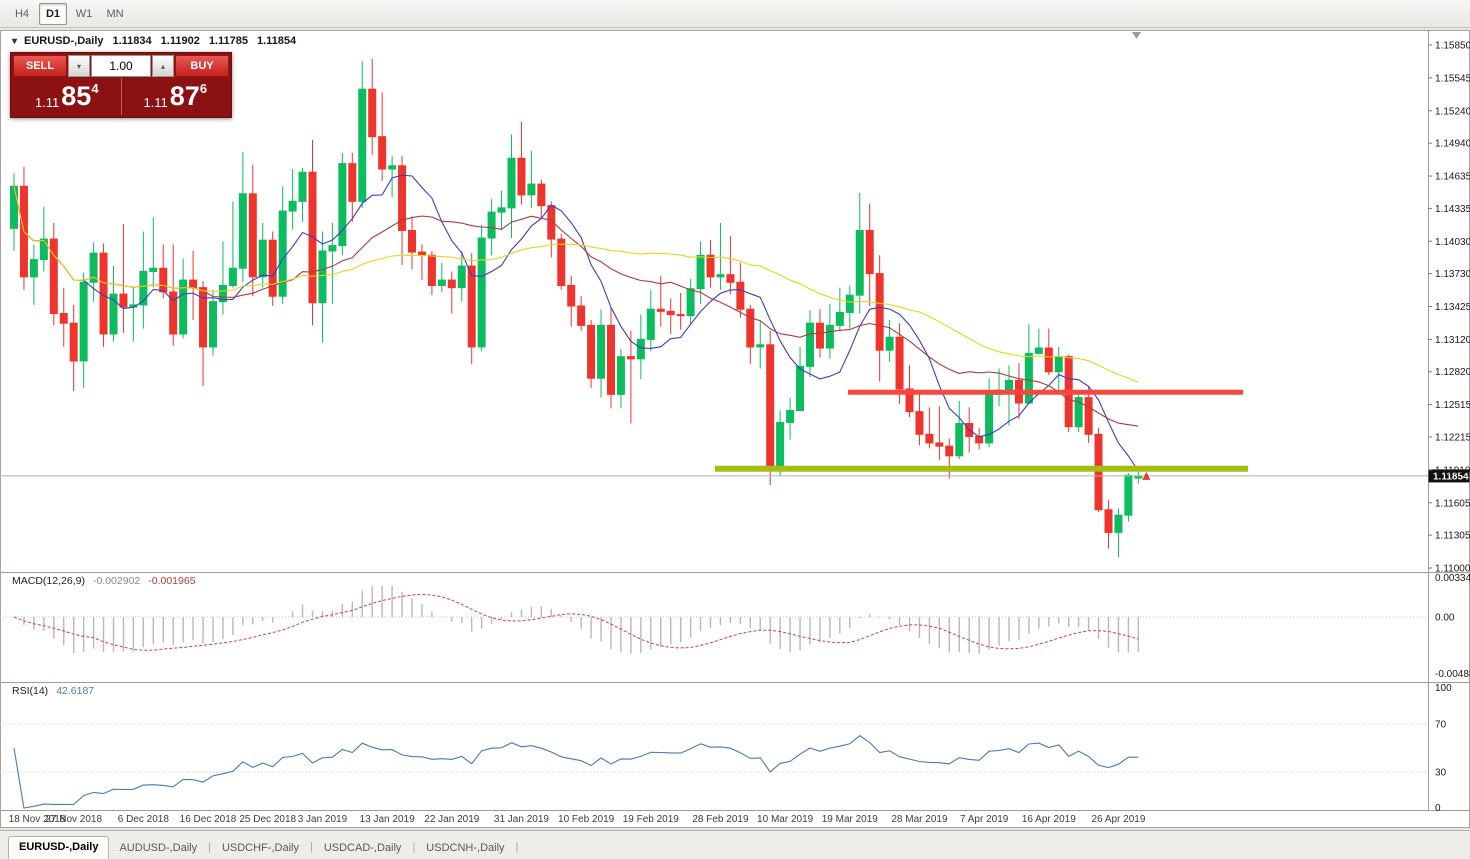 Image resolution: width=1470 pixels, height=859 pixels. Describe the element at coordinates (40, 66) in the screenshot. I see `sell-button: SELL` at that location.